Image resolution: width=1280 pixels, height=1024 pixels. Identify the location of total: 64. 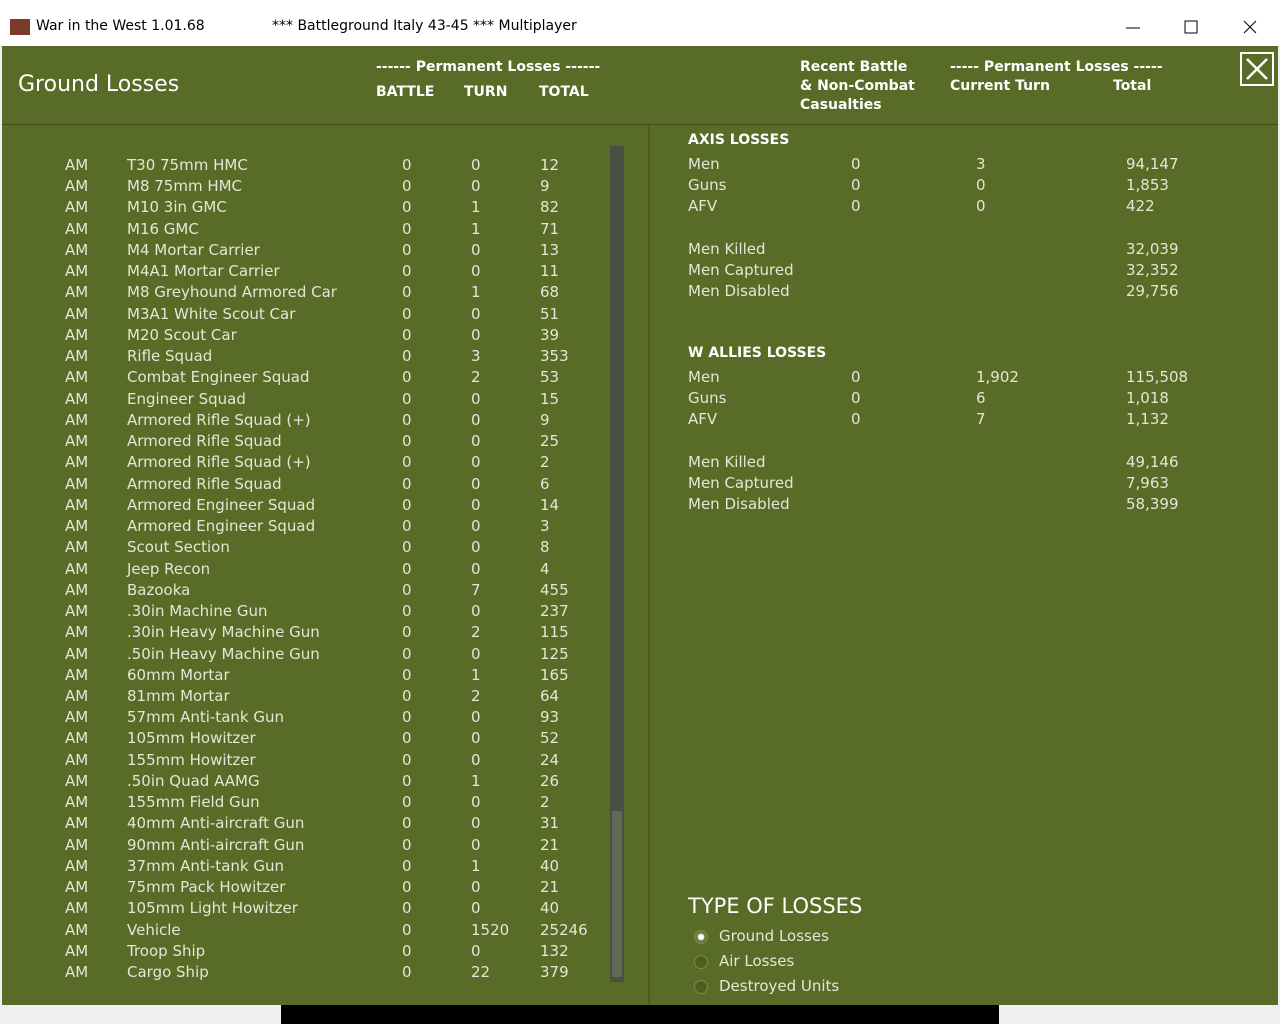
(550, 696).